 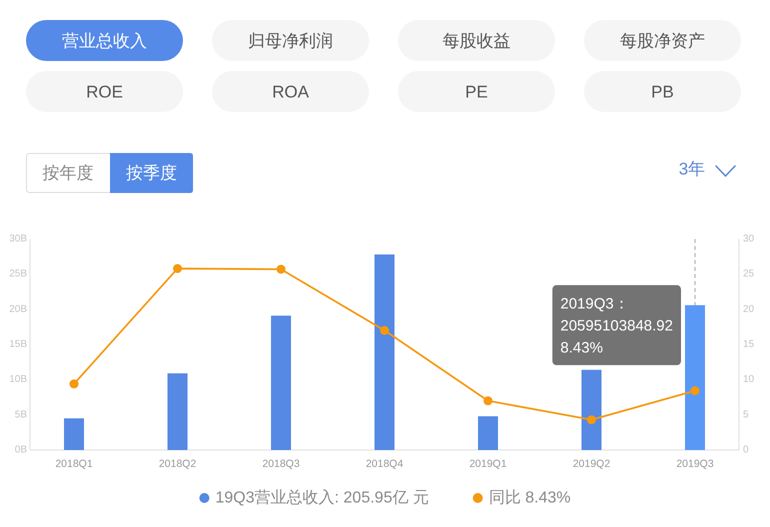 I want to click on y-tick-label: 30B, so click(x=18, y=239).